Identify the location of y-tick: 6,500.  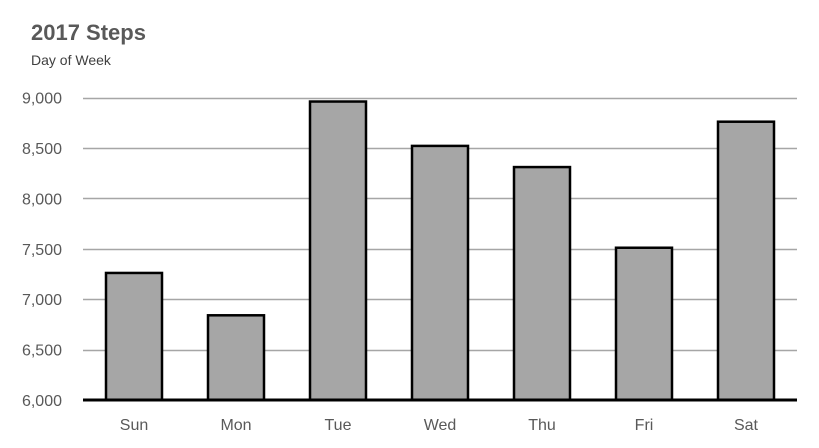
(42, 351).